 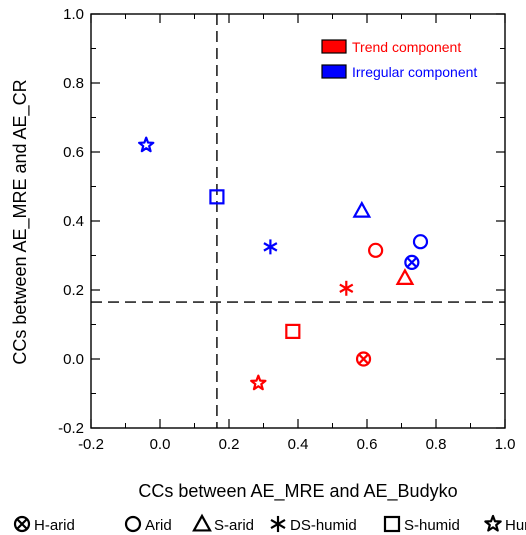 I want to click on x-axis-title: CCs between AE_MRE and AE_Budyko, so click(x=297, y=491).